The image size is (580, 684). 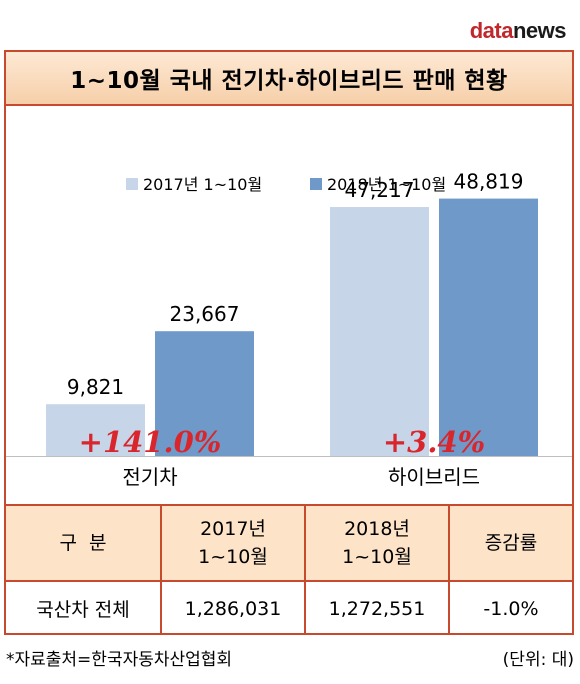 I want to click on data-label: 9,821, so click(x=95, y=387).